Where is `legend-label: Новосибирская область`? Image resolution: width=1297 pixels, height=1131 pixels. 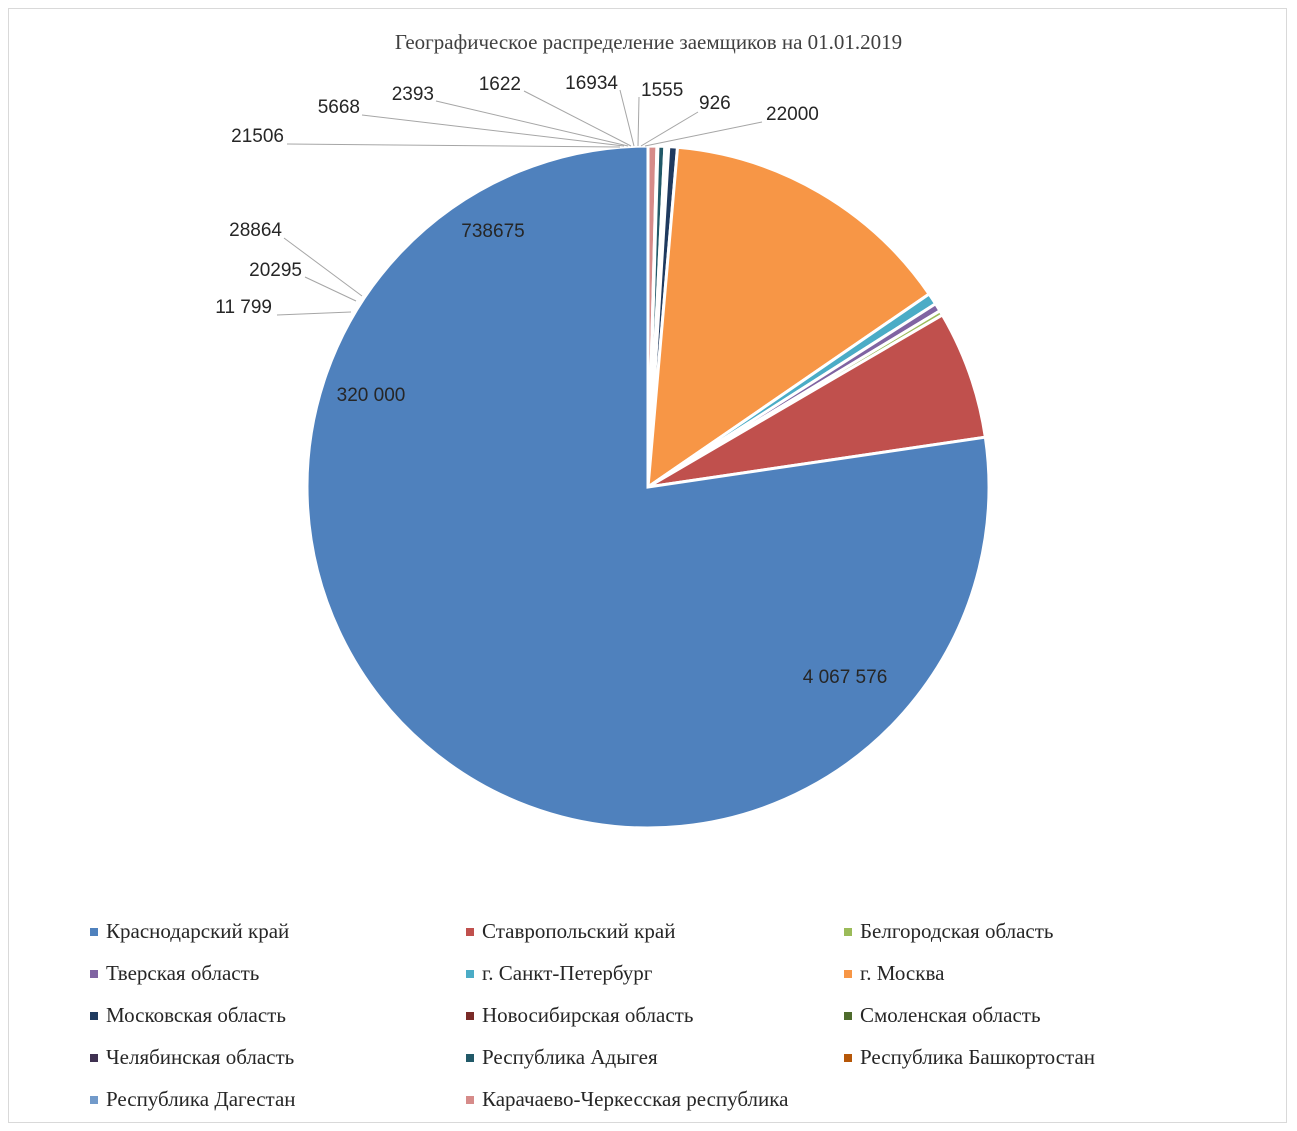 legend-label: Новосибирская область is located at coordinates (588, 1015).